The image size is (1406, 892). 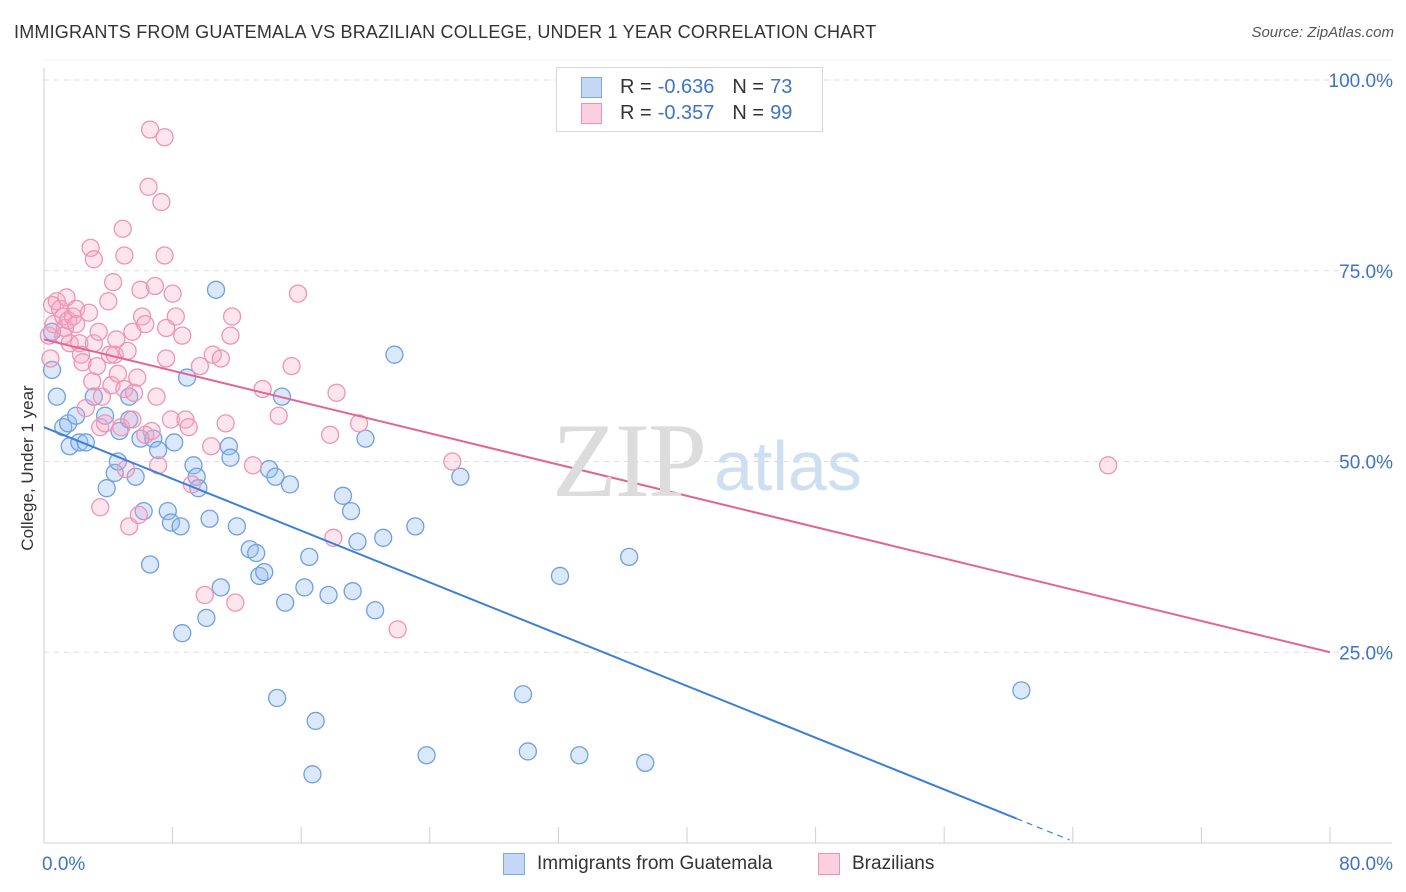 I want to click on bottom-legend-label: Immigrants from Guatemala, so click(x=655, y=863).